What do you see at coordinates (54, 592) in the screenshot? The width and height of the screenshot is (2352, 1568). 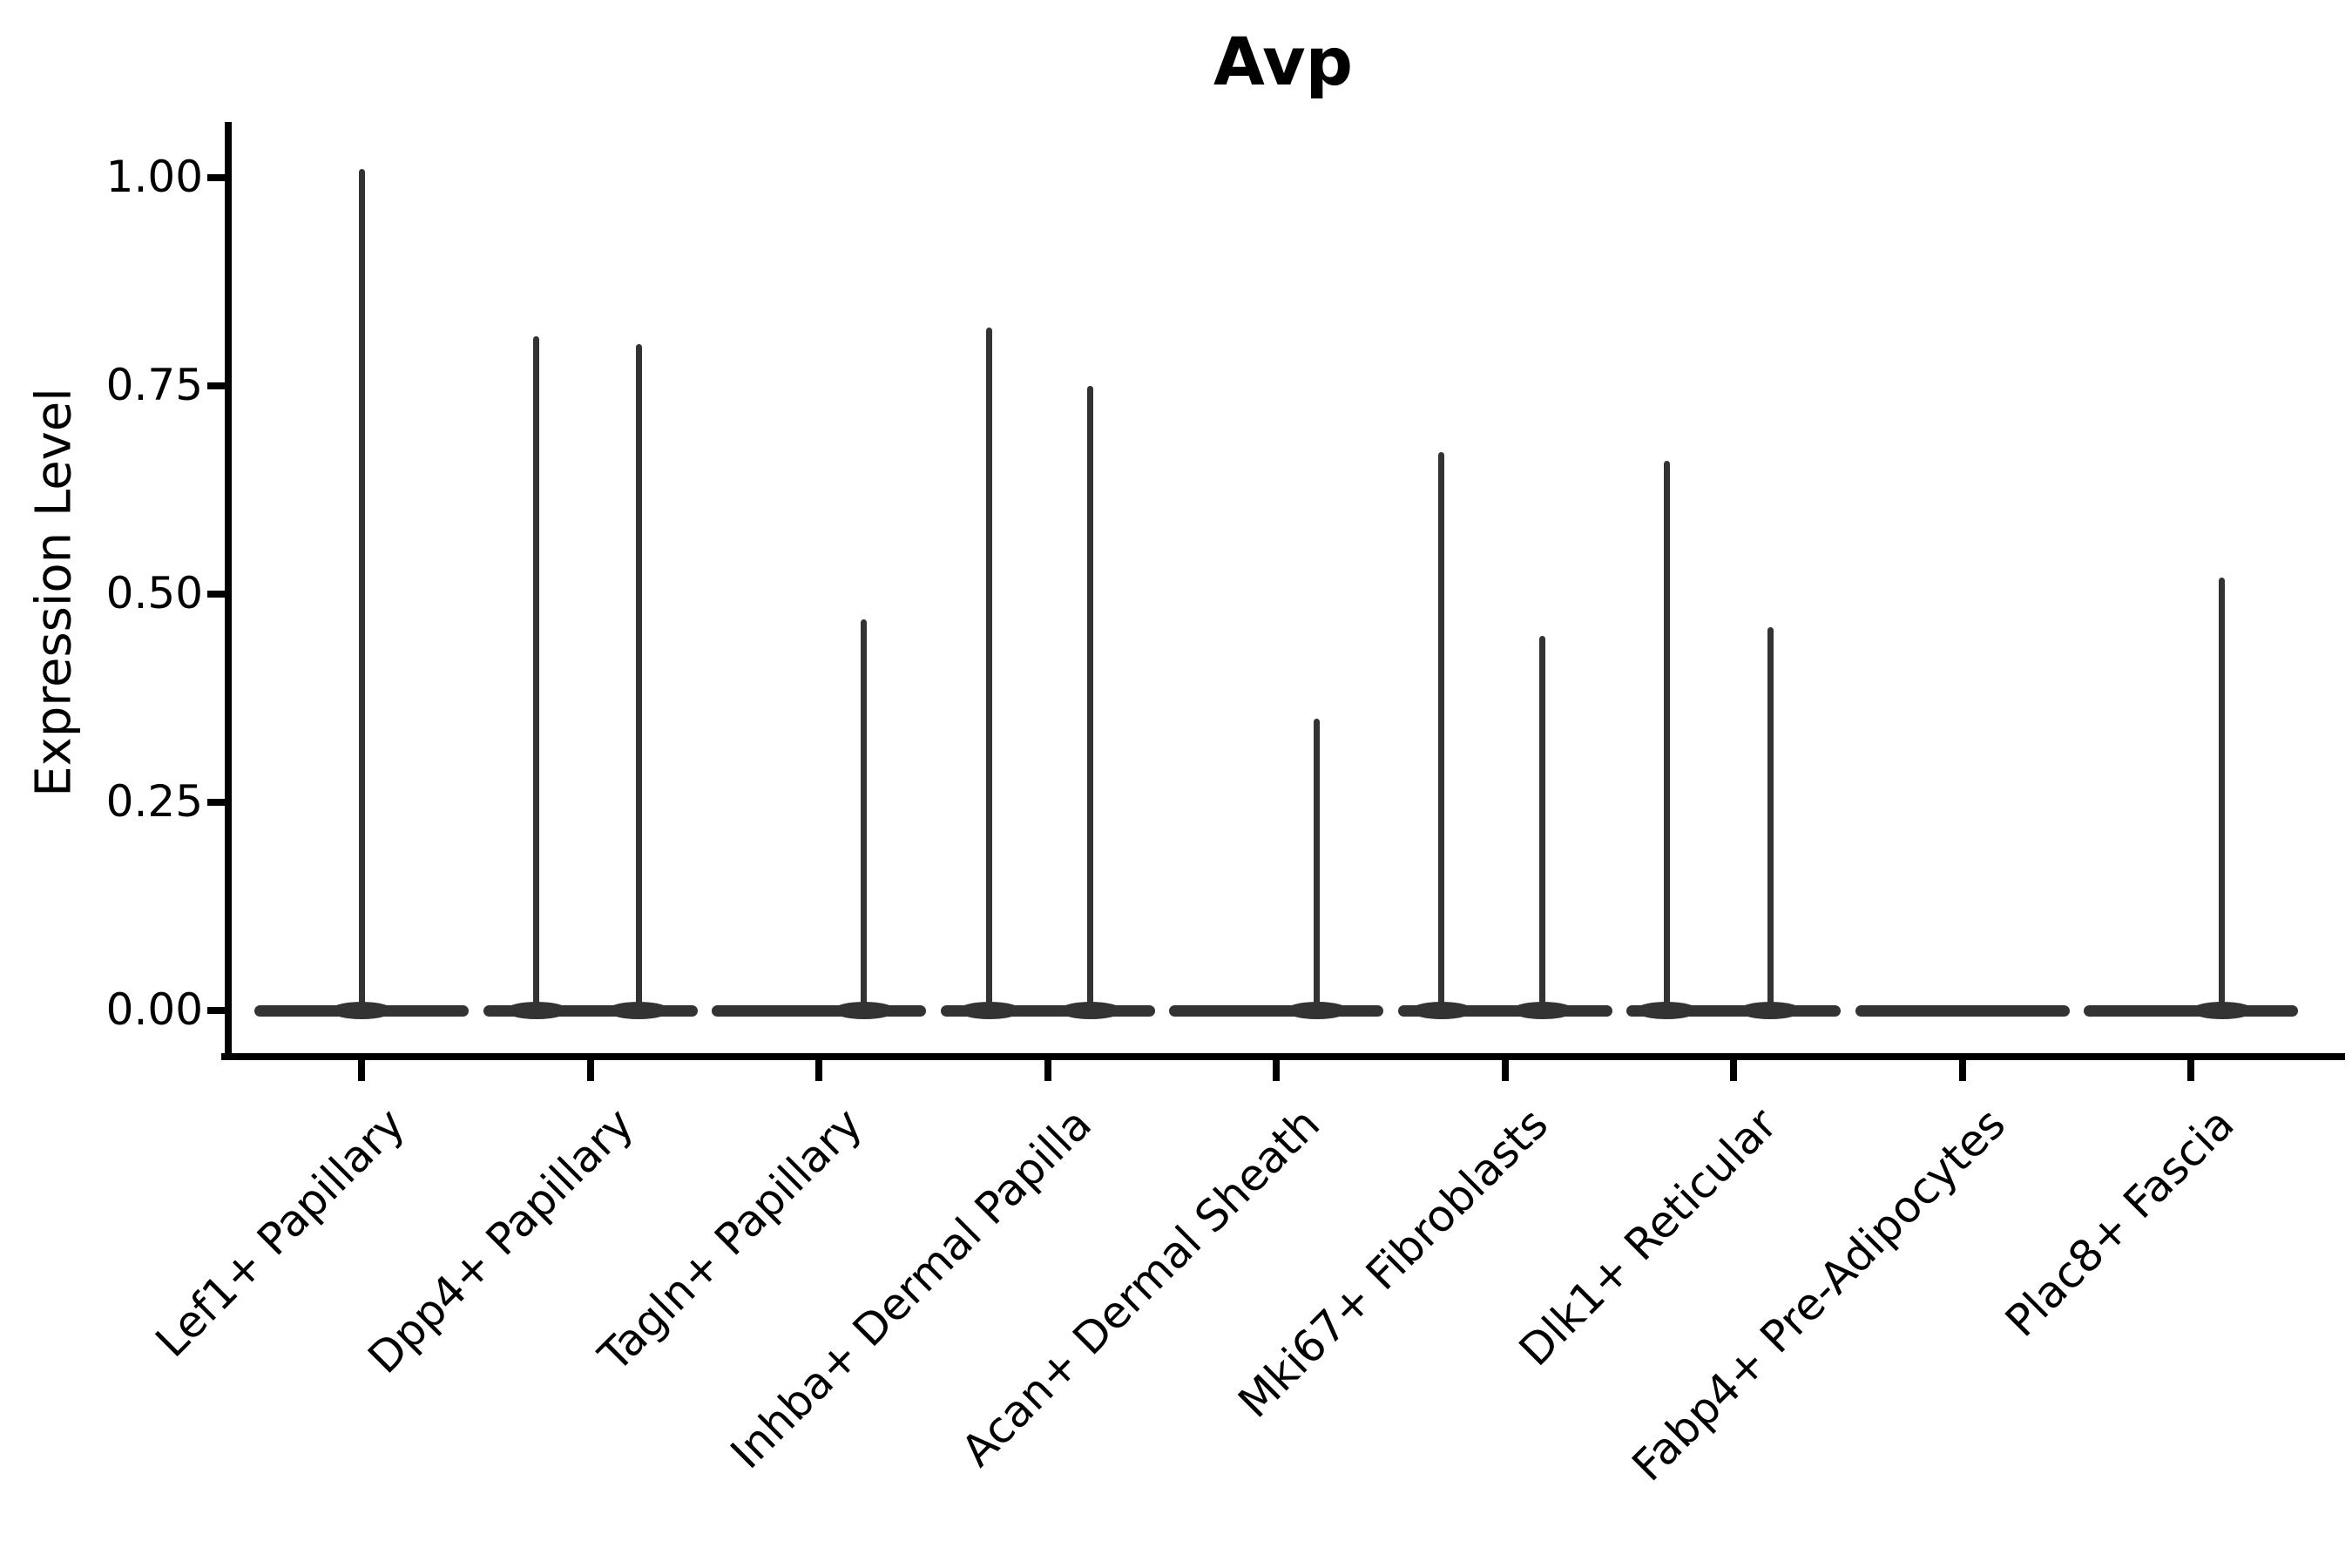 I see `y-axis-label: Expression Level` at bounding box center [54, 592].